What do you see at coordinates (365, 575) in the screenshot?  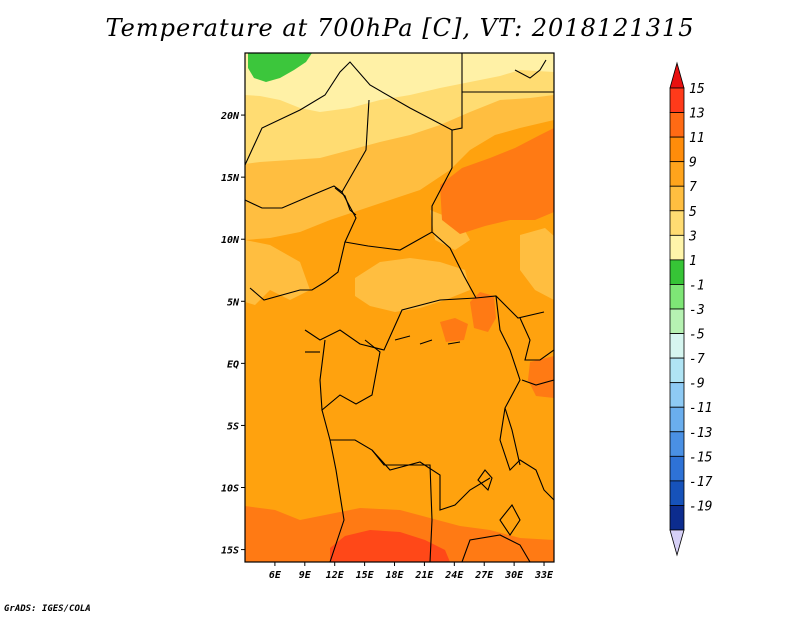 I see `lon-tick-label: 15E` at bounding box center [365, 575].